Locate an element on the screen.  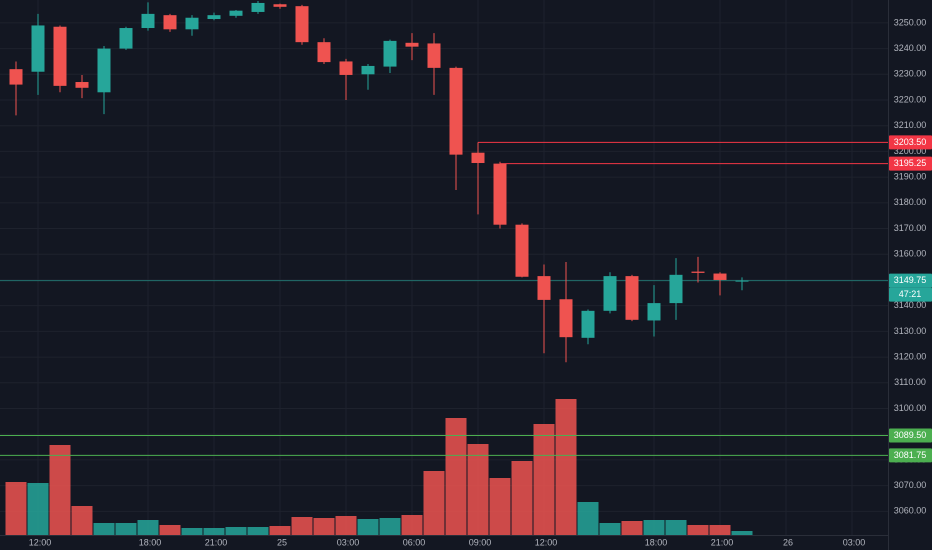
y-tick-label: 3100.00 is located at coordinates (910, 408).